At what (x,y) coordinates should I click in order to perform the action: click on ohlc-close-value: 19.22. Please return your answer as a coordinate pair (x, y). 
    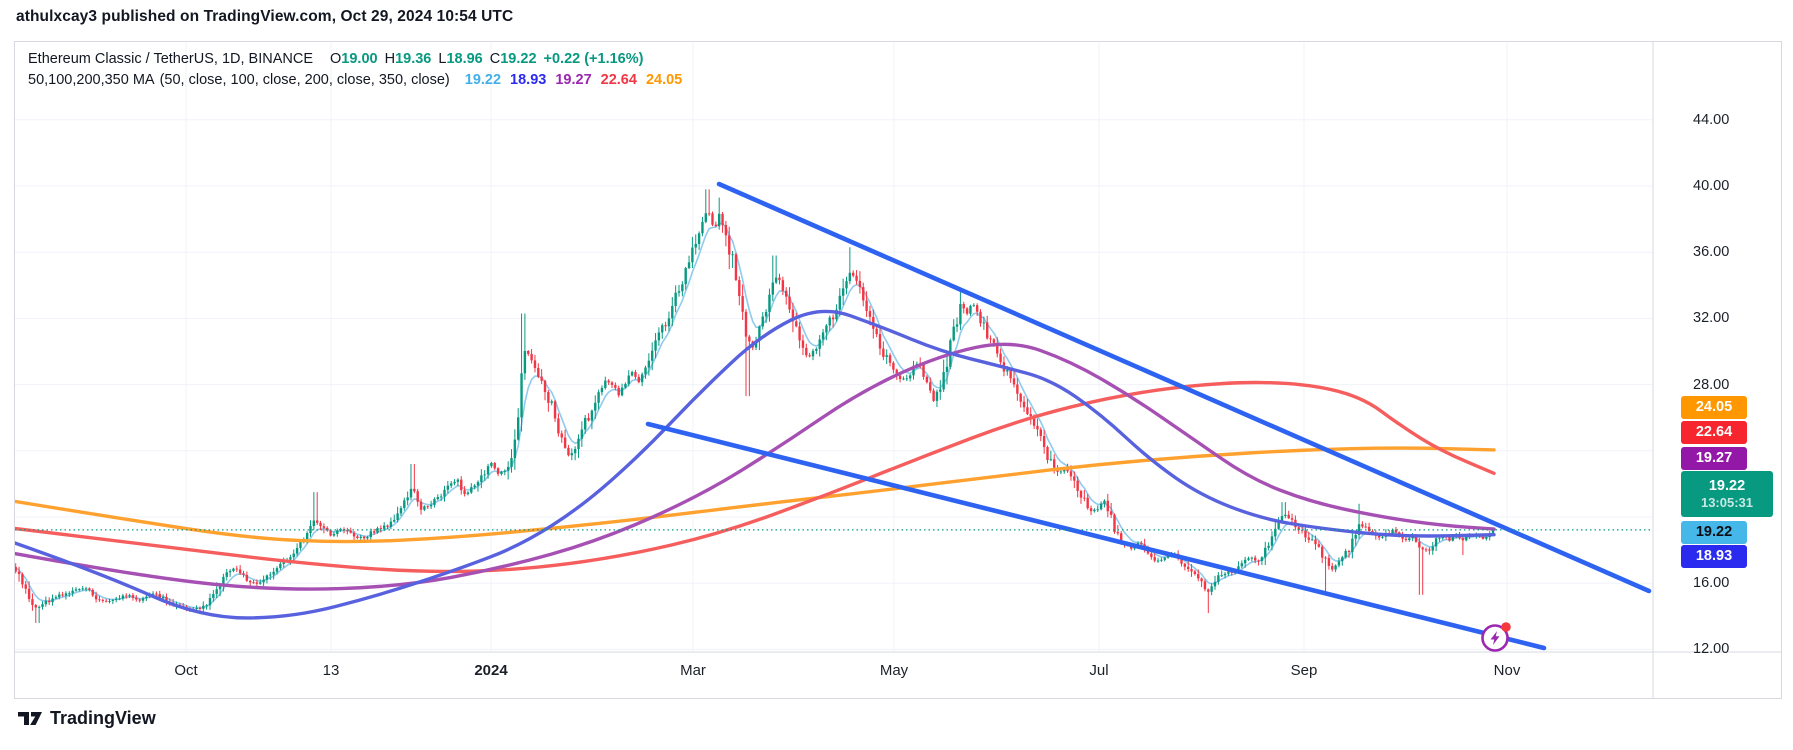
    Looking at the image, I should click on (518, 59).